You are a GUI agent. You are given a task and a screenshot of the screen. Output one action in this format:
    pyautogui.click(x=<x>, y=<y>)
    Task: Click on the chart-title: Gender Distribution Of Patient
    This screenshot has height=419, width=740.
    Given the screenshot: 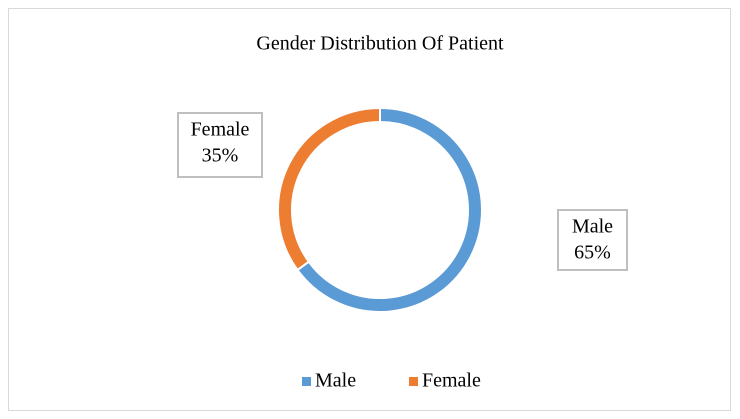 What is the action you would take?
    pyautogui.click(x=380, y=44)
    